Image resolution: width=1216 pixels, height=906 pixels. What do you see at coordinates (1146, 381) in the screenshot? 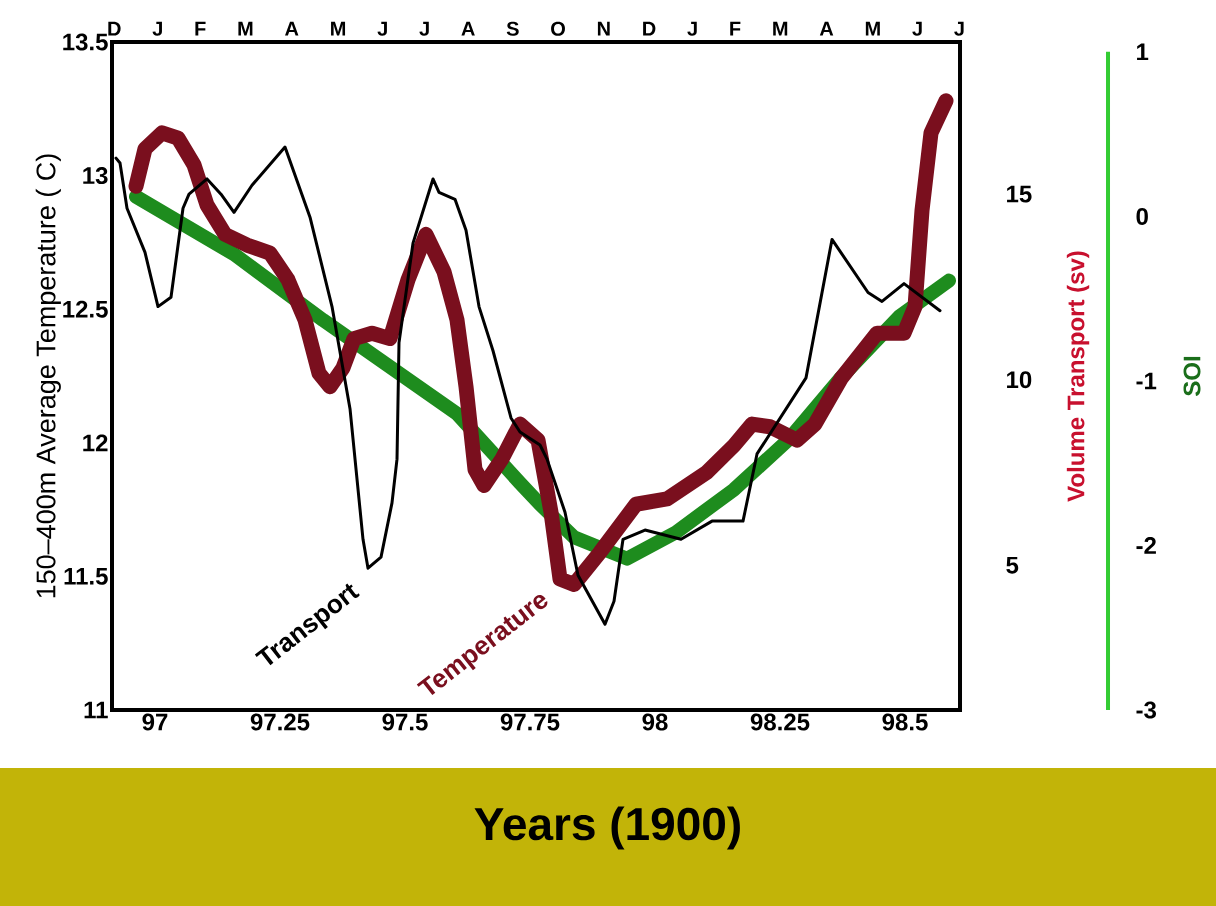
I see `y3-tick-label: -1` at bounding box center [1146, 381].